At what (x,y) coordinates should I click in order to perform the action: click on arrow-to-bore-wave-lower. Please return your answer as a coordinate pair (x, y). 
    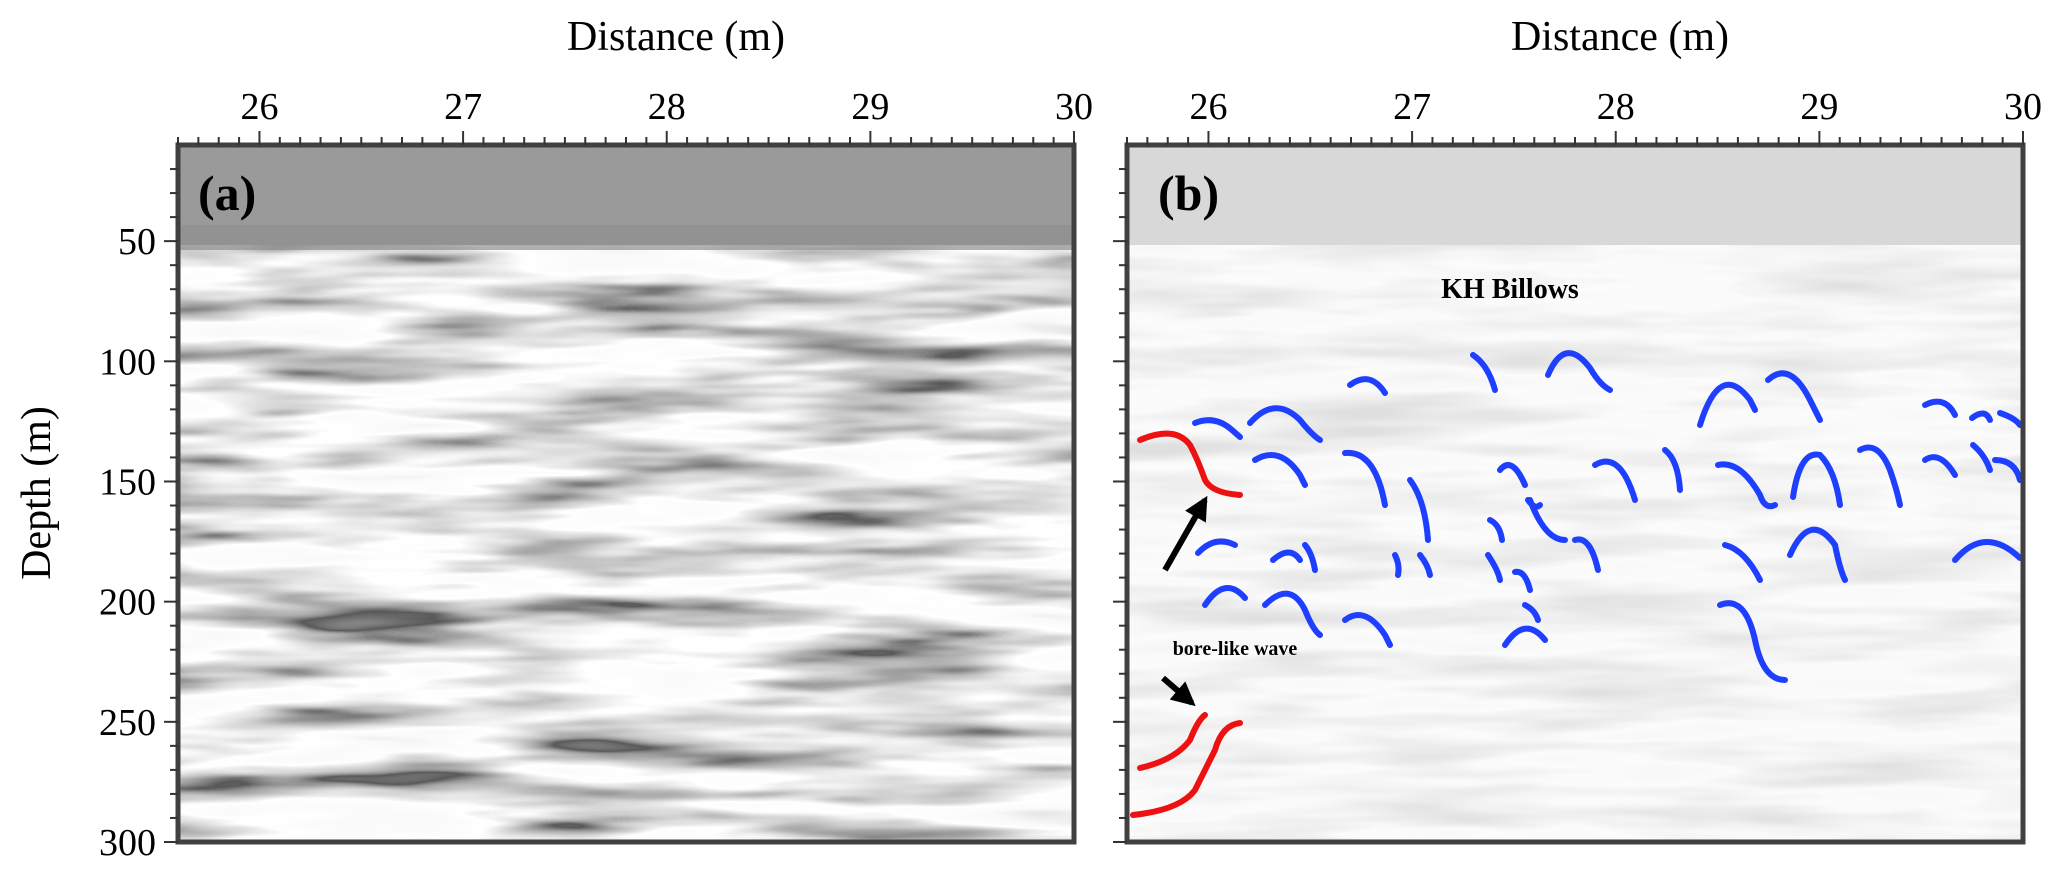
    Looking at the image, I should click on (1178, 691).